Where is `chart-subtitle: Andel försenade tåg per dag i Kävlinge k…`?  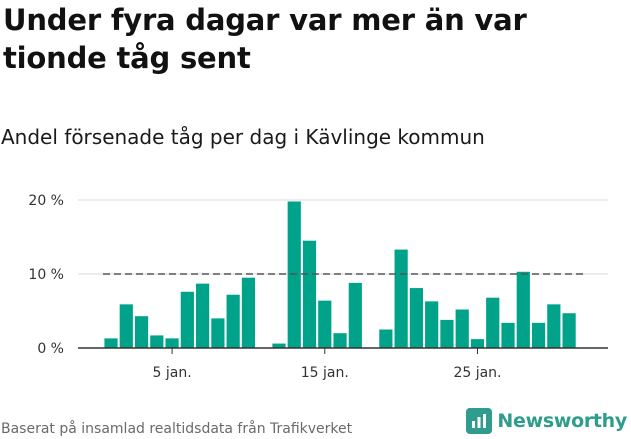
chart-subtitle: Andel försenade tåg per dag i Kävlinge k… is located at coordinates (243, 137).